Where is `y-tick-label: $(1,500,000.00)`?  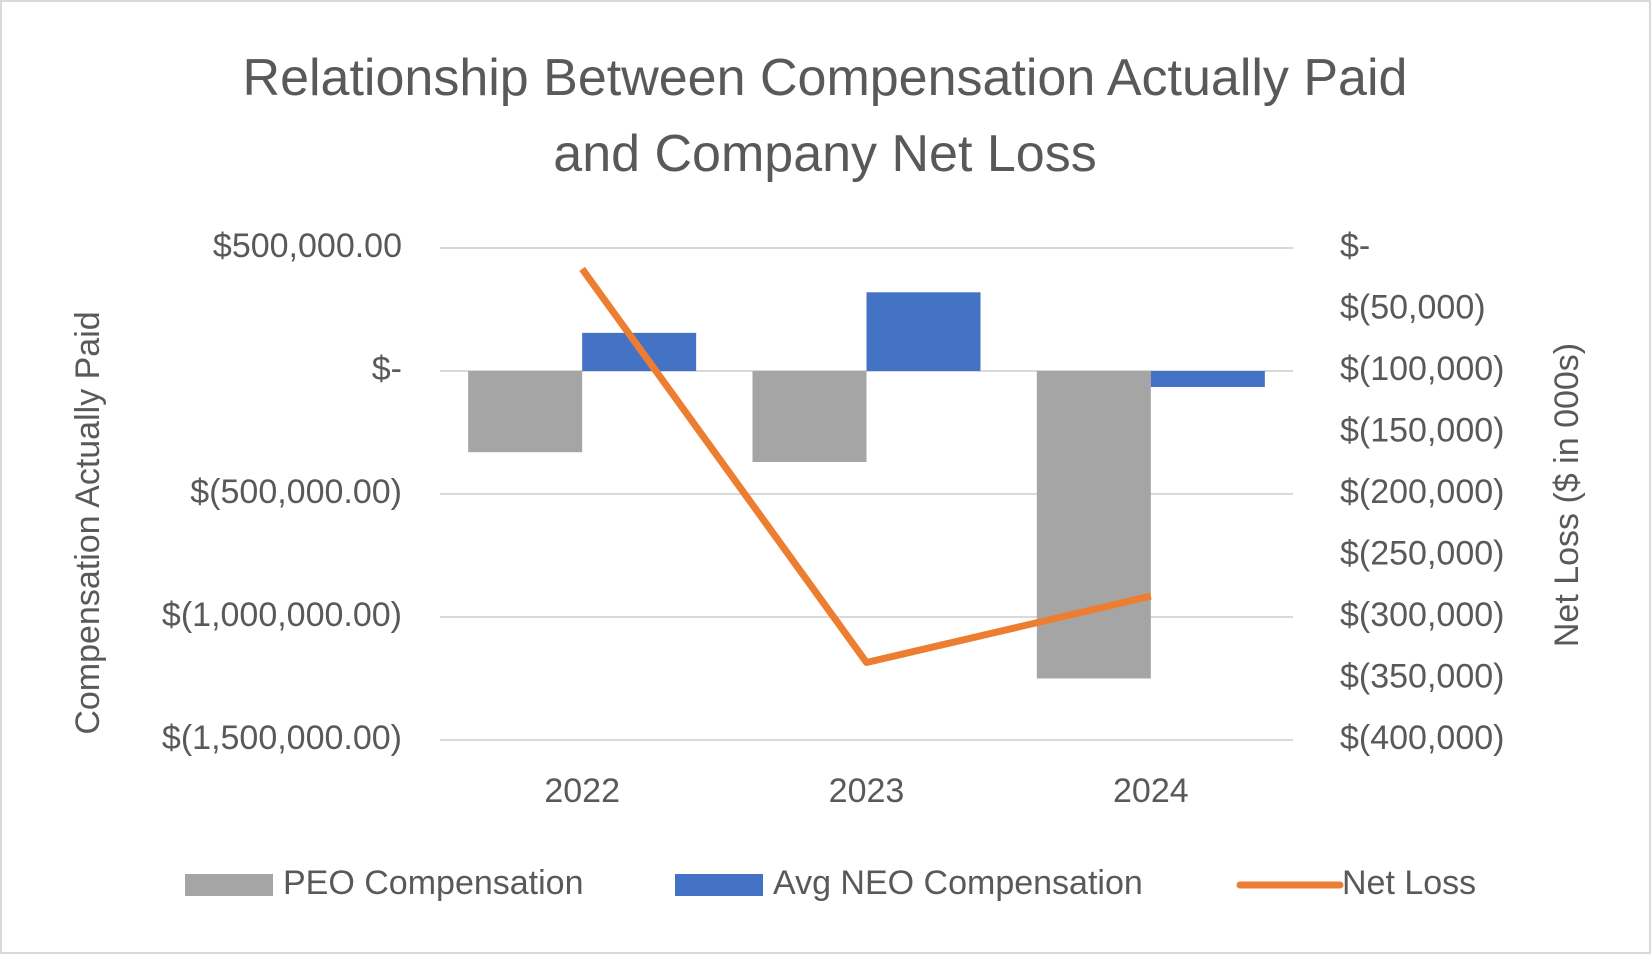 y-tick-label: $(1,500,000.00) is located at coordinates (282, 738).